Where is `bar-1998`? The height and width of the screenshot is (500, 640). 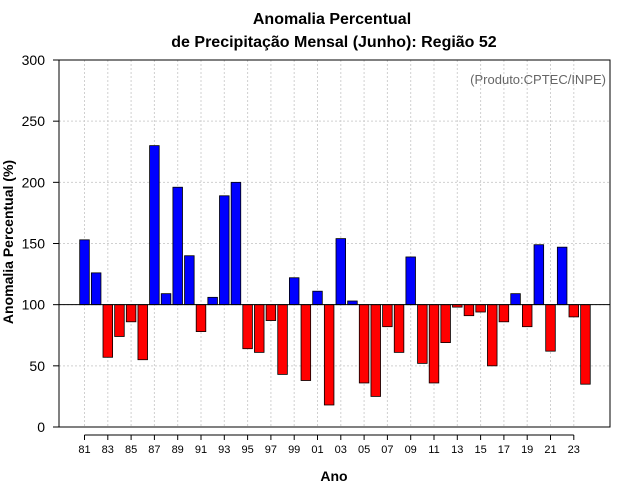
bar-1998 is located at coordinates (282, 339).